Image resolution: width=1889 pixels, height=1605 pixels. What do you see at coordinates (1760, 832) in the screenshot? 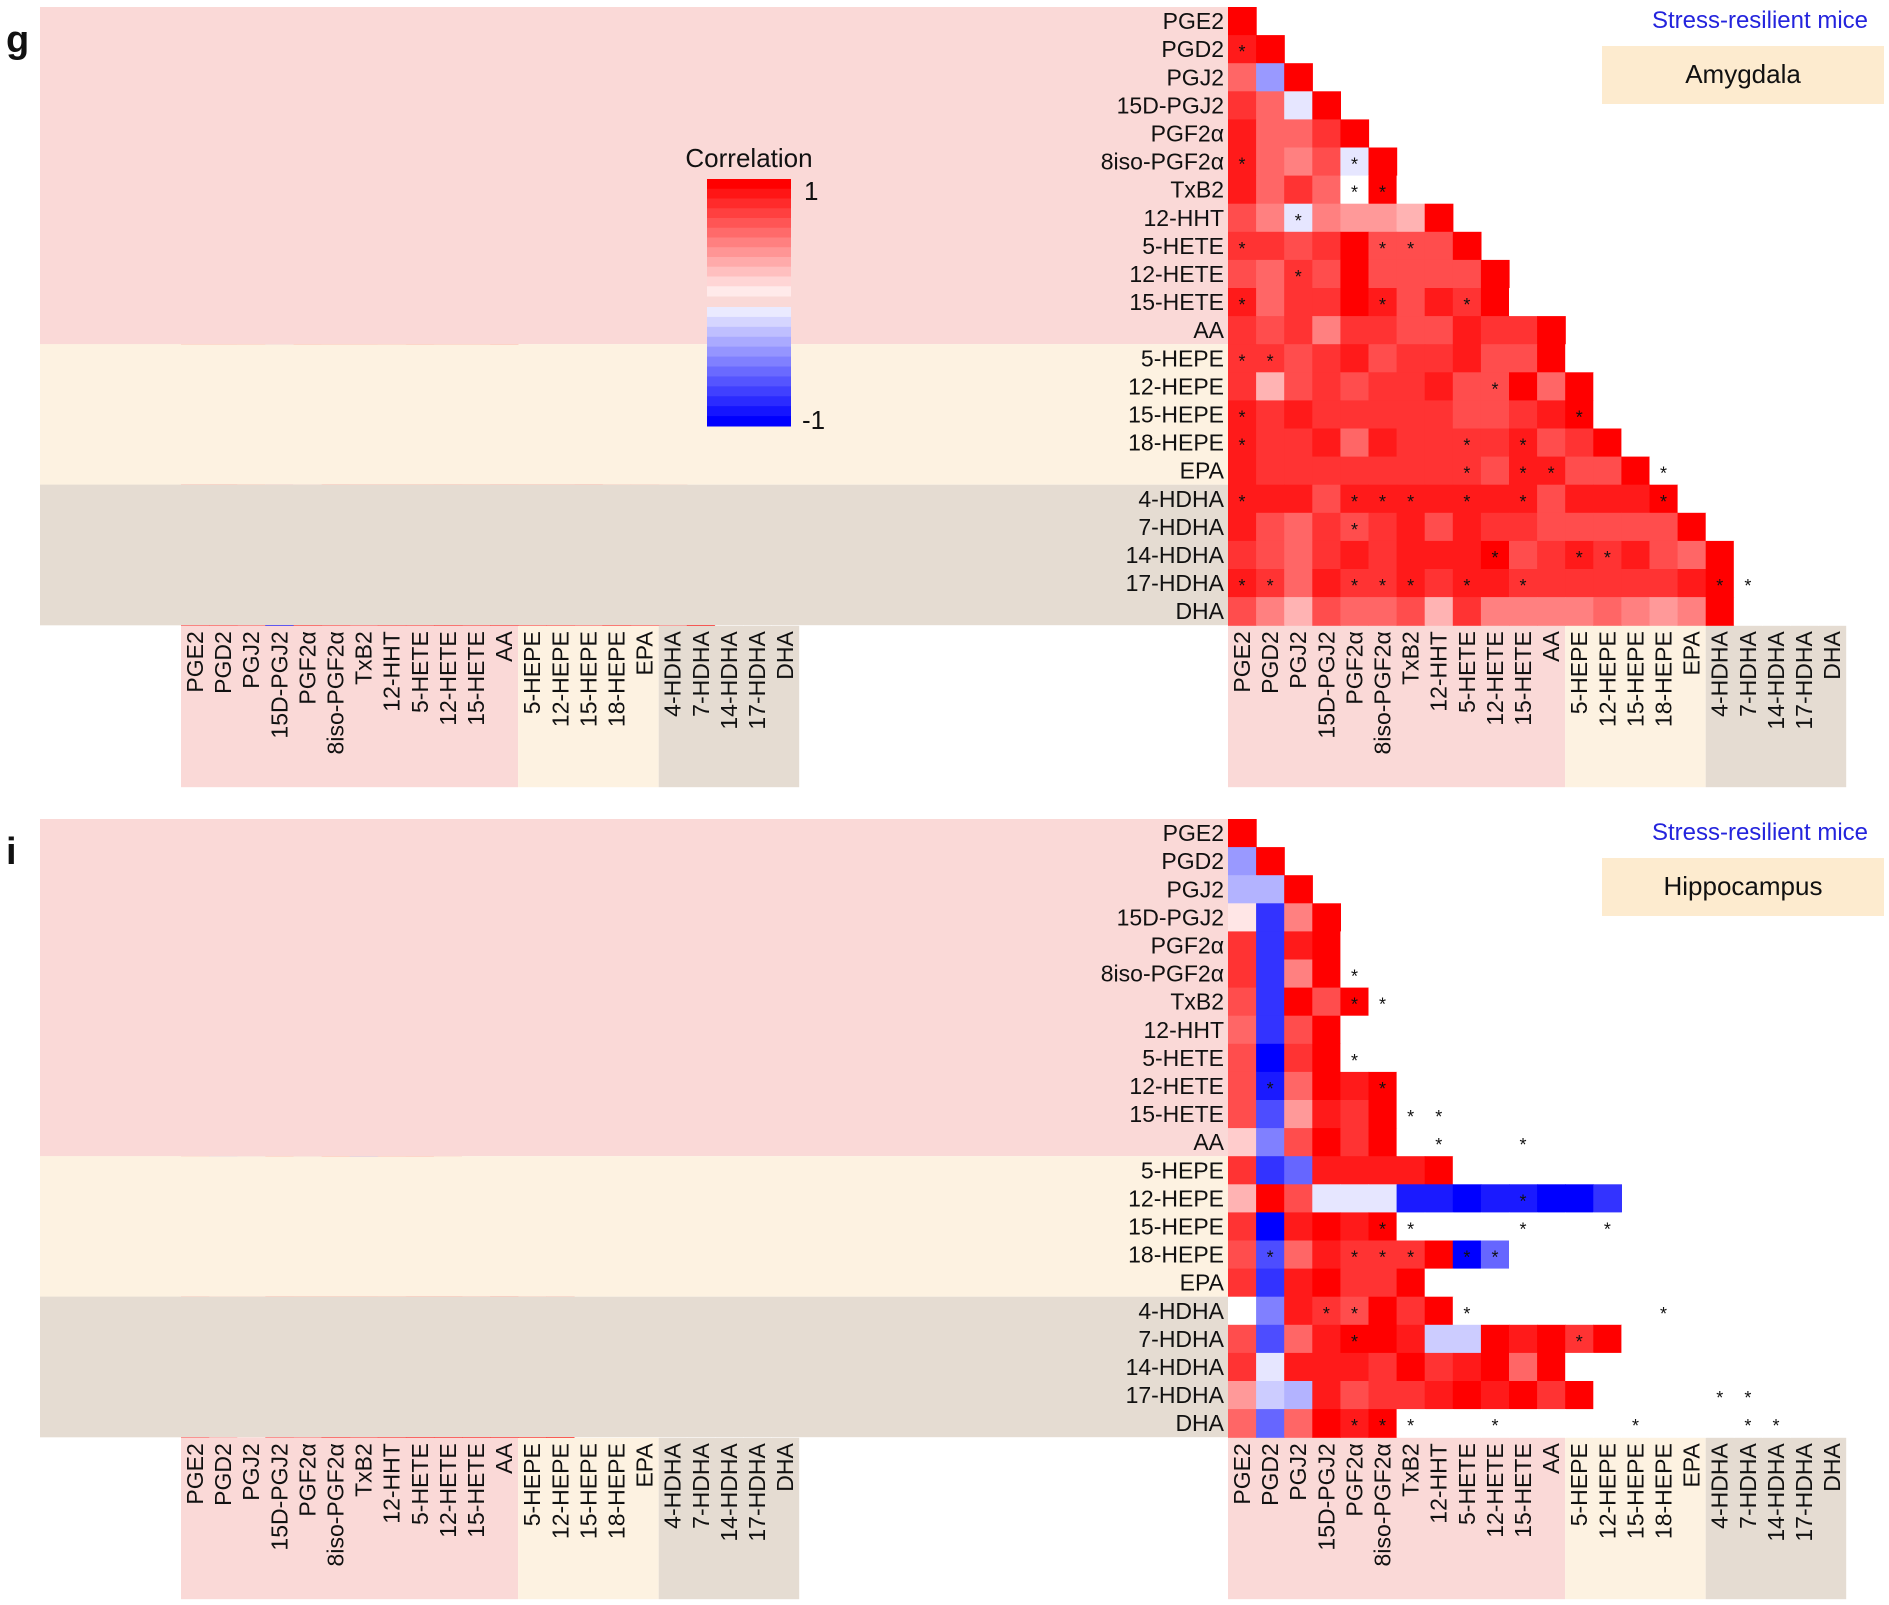
I see `panel-title: Stress-resilient mice` at bounding box center [1760, 832].